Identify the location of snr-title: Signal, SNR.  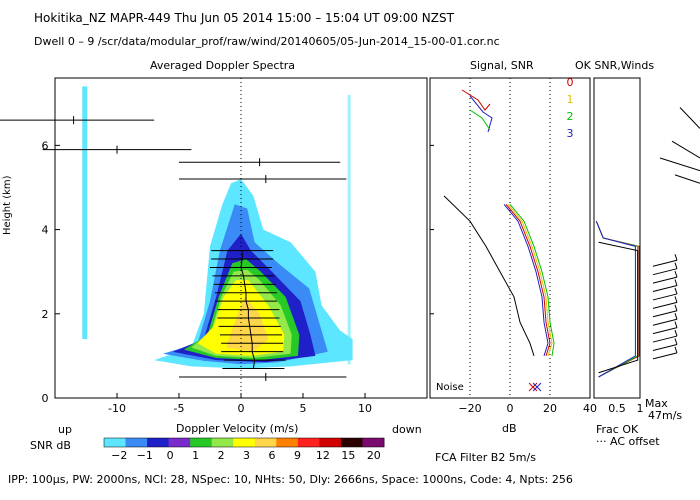
(502, 65).